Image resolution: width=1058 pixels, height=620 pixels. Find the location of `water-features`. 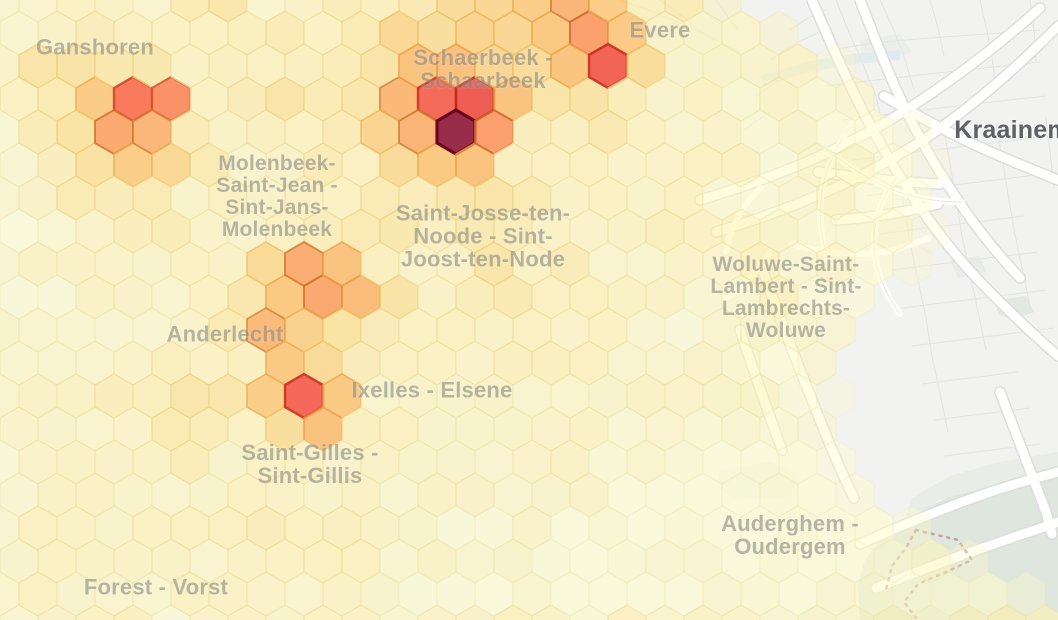

water-features is located at coordinates (830, 68).